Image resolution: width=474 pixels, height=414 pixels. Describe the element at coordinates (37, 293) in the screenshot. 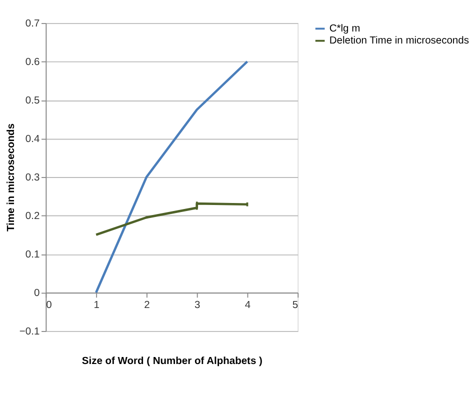

I see `y-tick-label: 0` at that location.